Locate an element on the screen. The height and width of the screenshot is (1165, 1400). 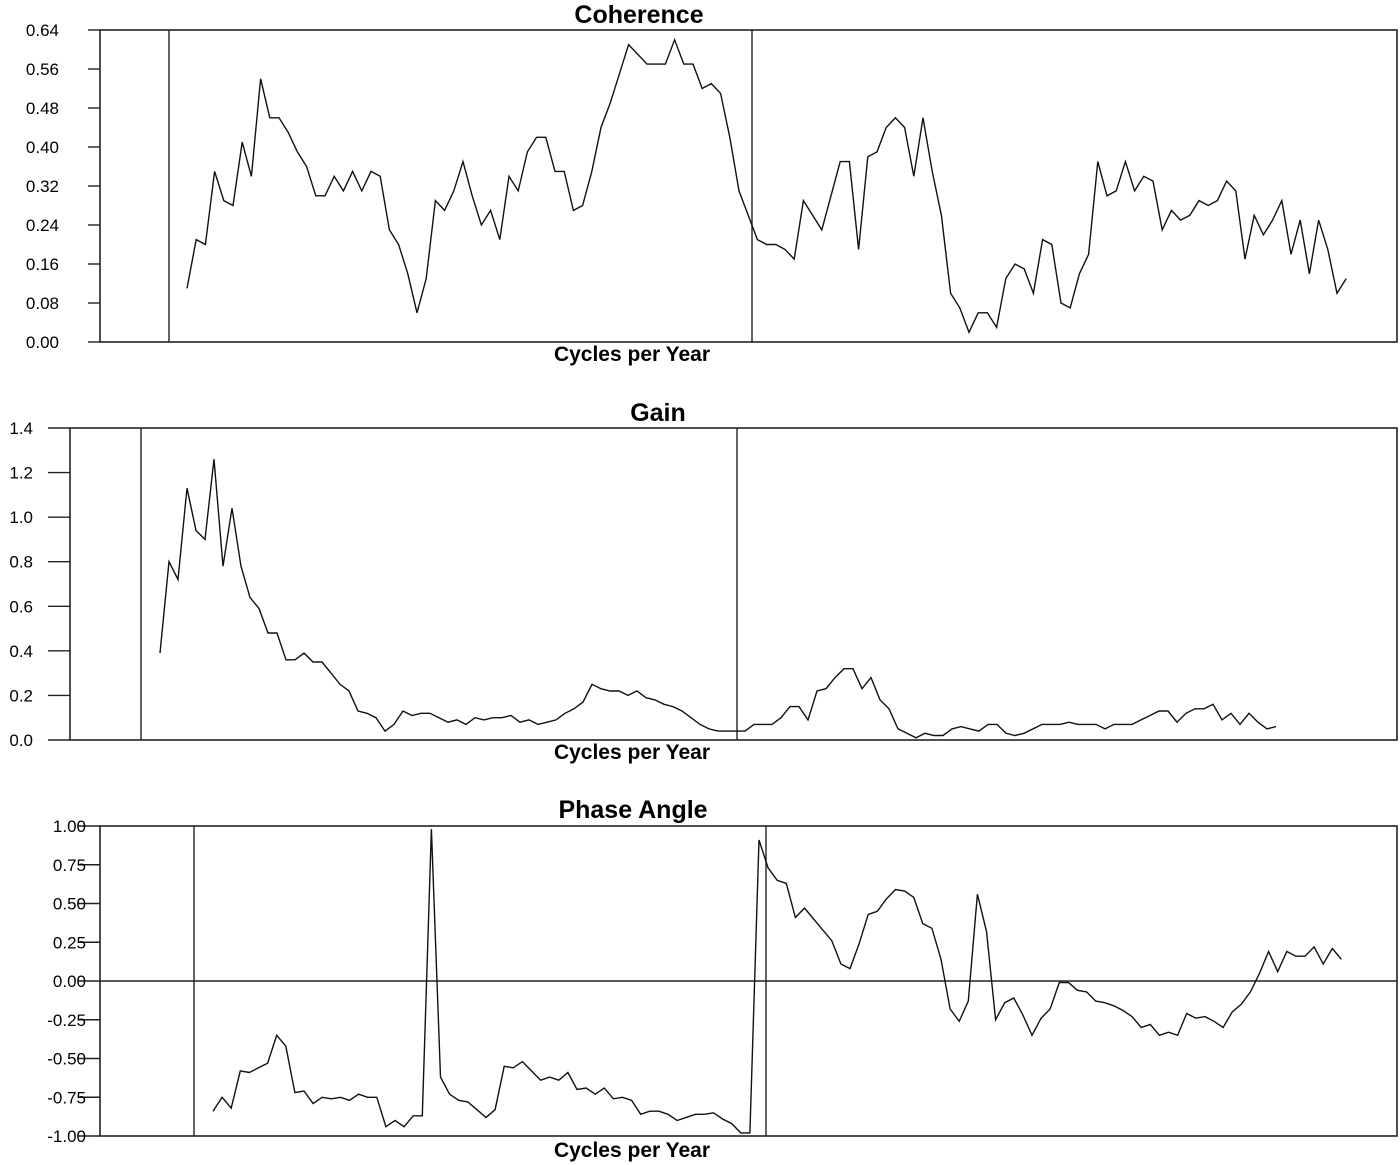
y-tick-label: 0.0 is located at coordinates (21, 740).